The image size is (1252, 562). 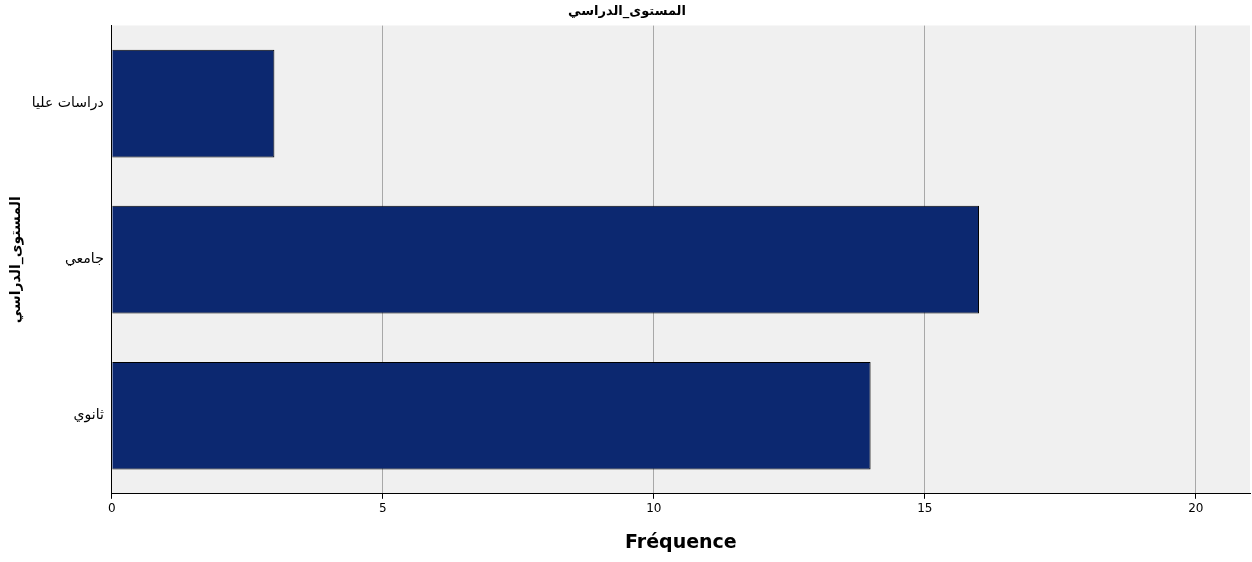 What do you see at coordinates (88, 415) in the screenshot?
I see `y-tick-label: ثانوي` at bounding box center [88, 415].